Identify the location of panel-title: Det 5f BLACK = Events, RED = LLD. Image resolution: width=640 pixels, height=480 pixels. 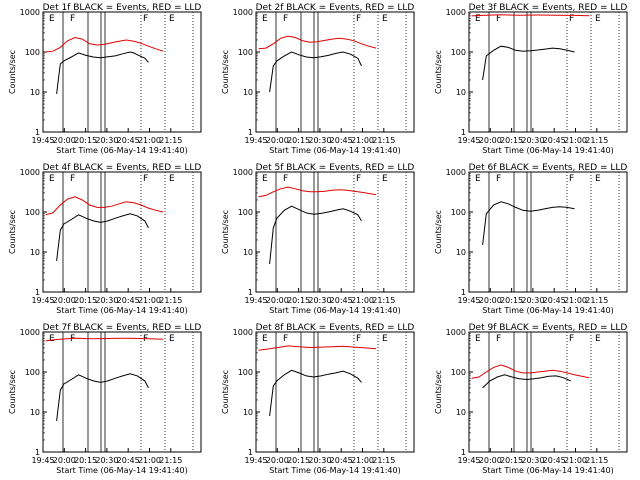
(335, 168).